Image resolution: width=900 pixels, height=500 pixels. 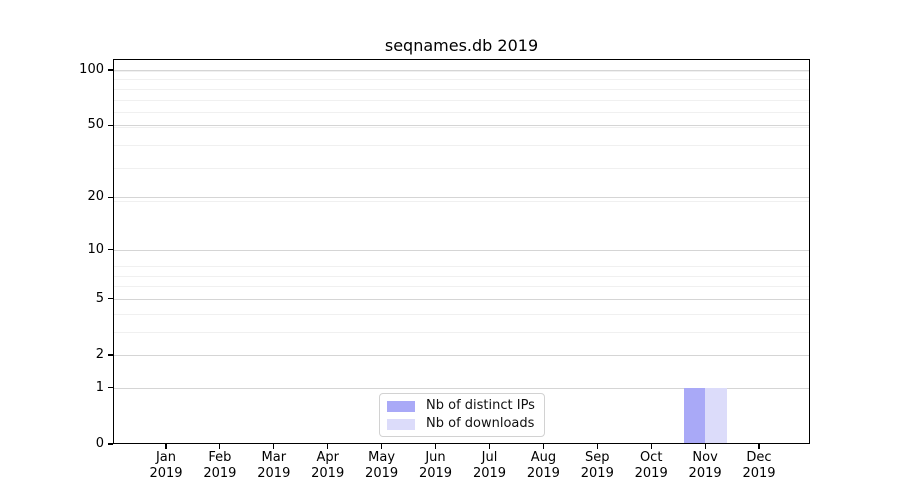 What do you see at coordinates (705, 465) in the screenshot?
I see `x-tick-label: Nov 2019` at bounding box center [705, 465].